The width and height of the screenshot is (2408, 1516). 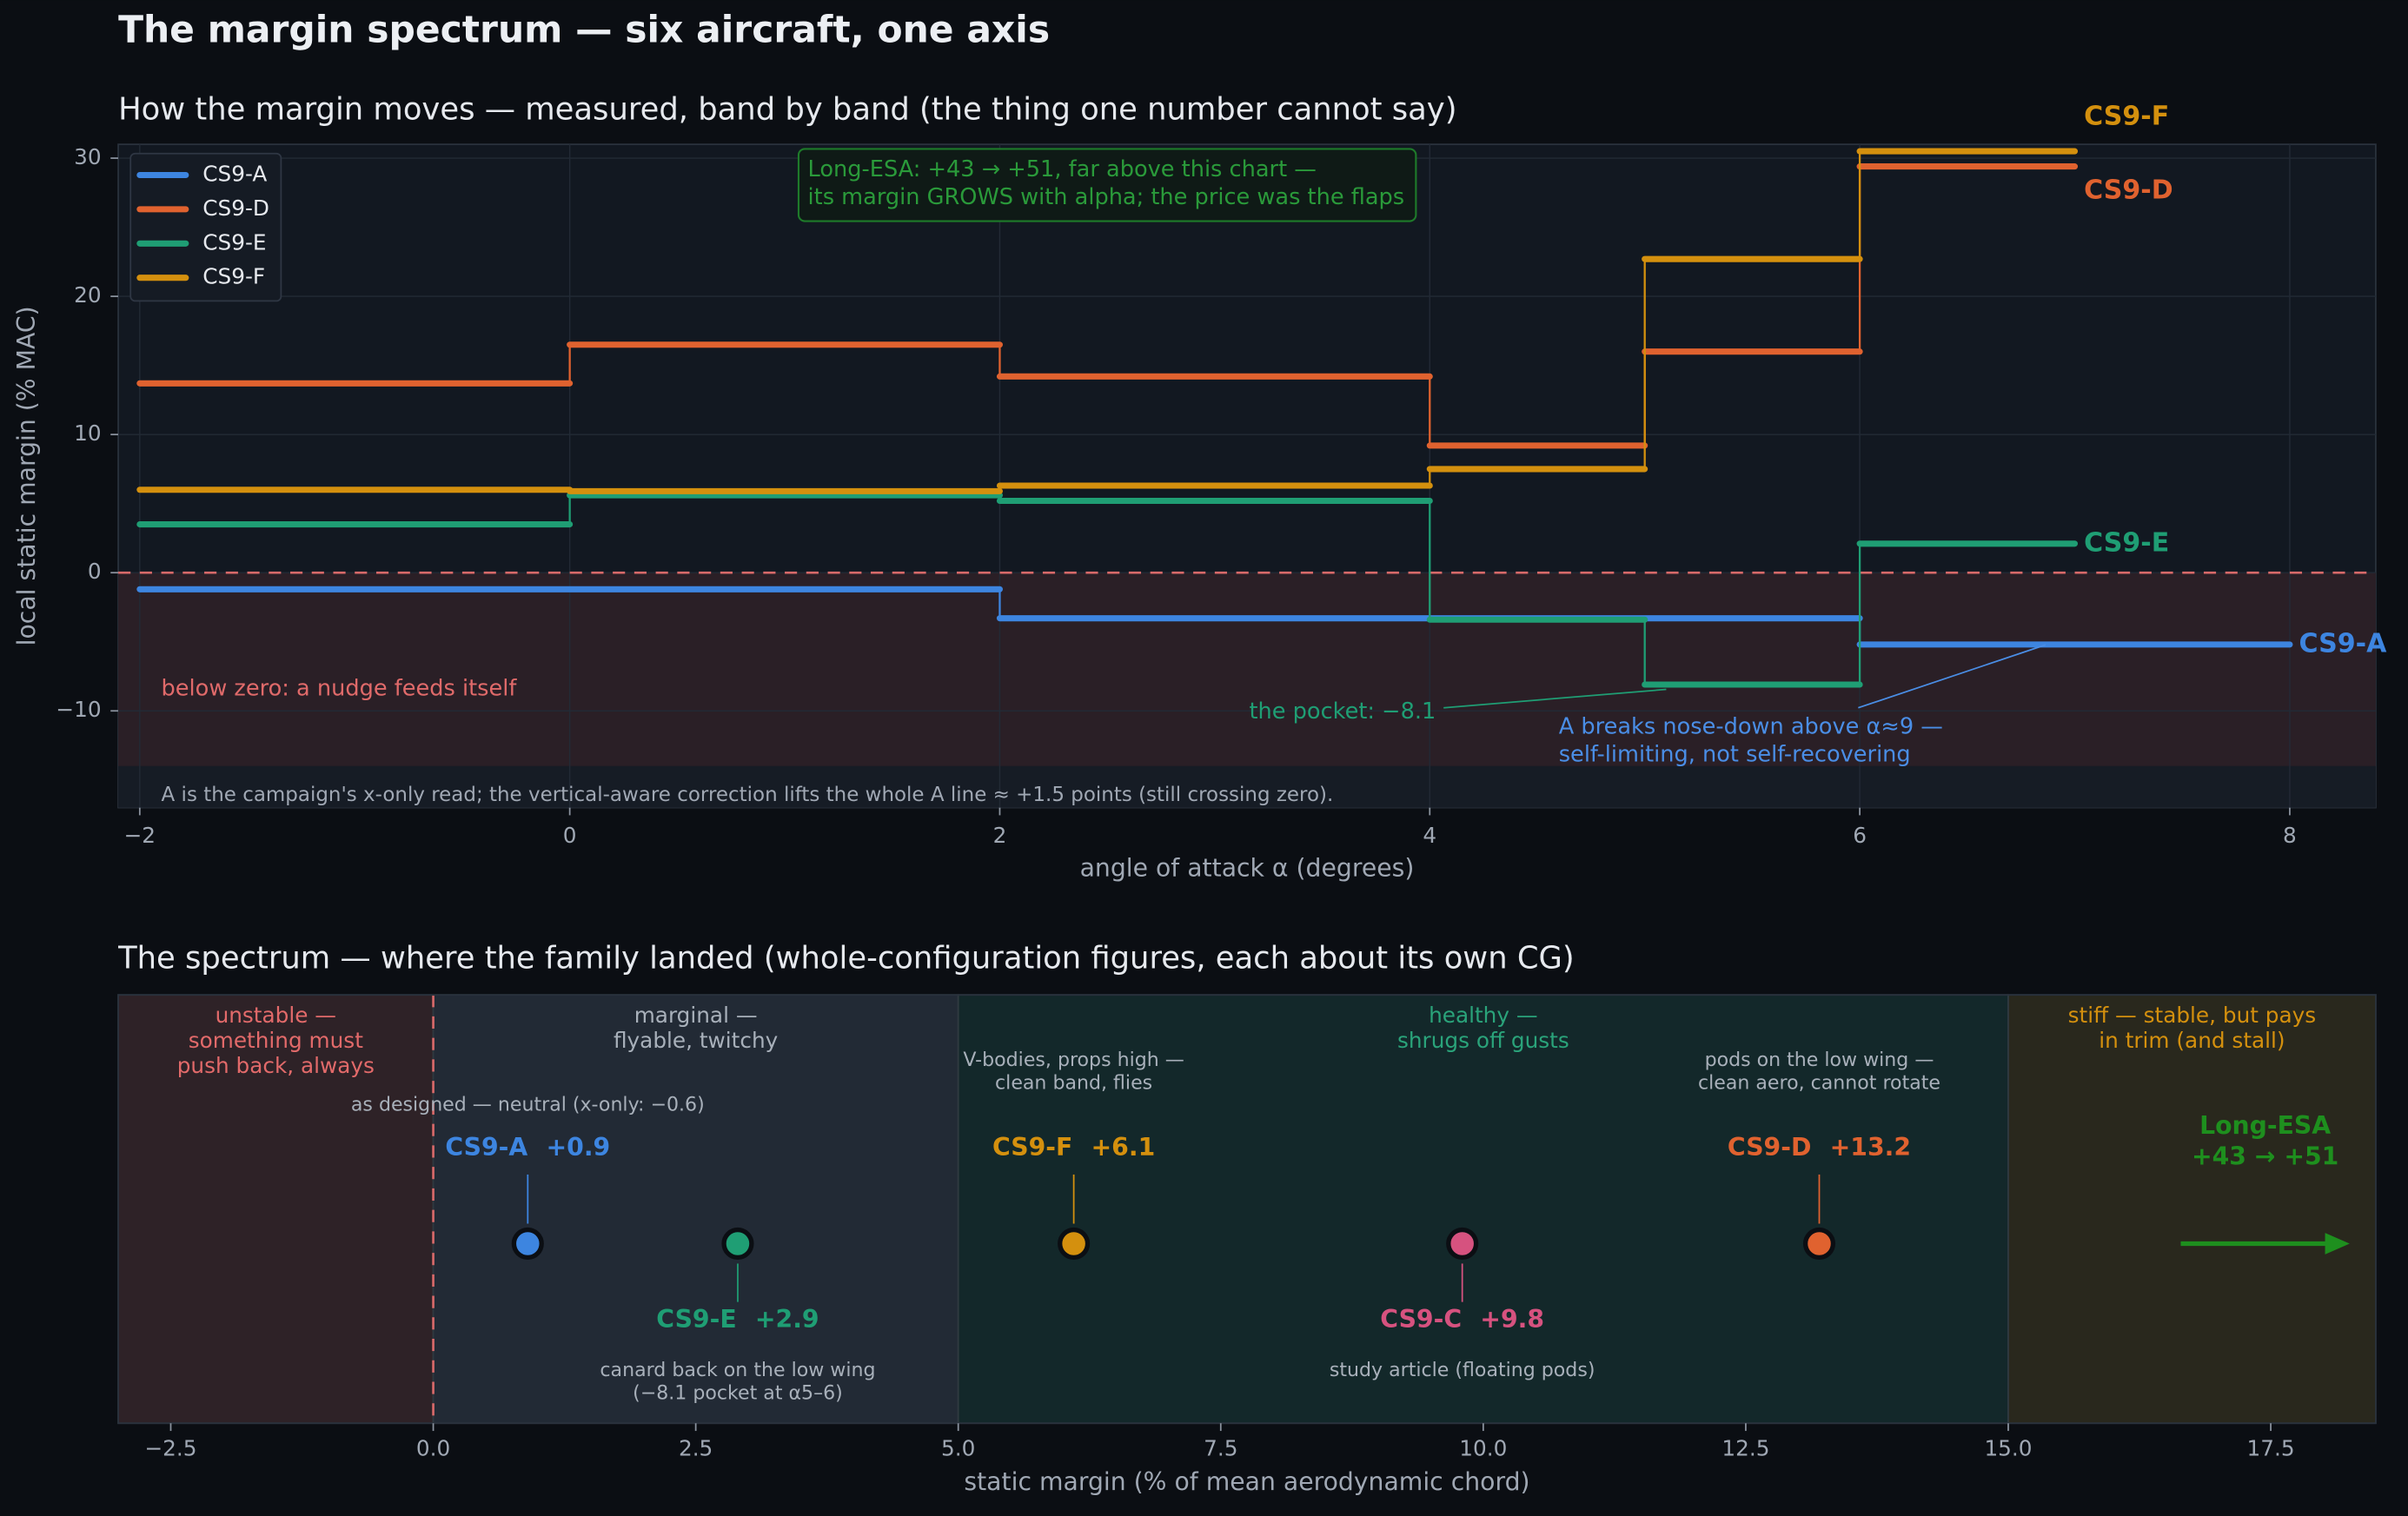 What do you see at coordinates (1819, 1060) in the screenshot?
I see `point-note: pods on the low wing —` at bounding box center [1819, 1060].